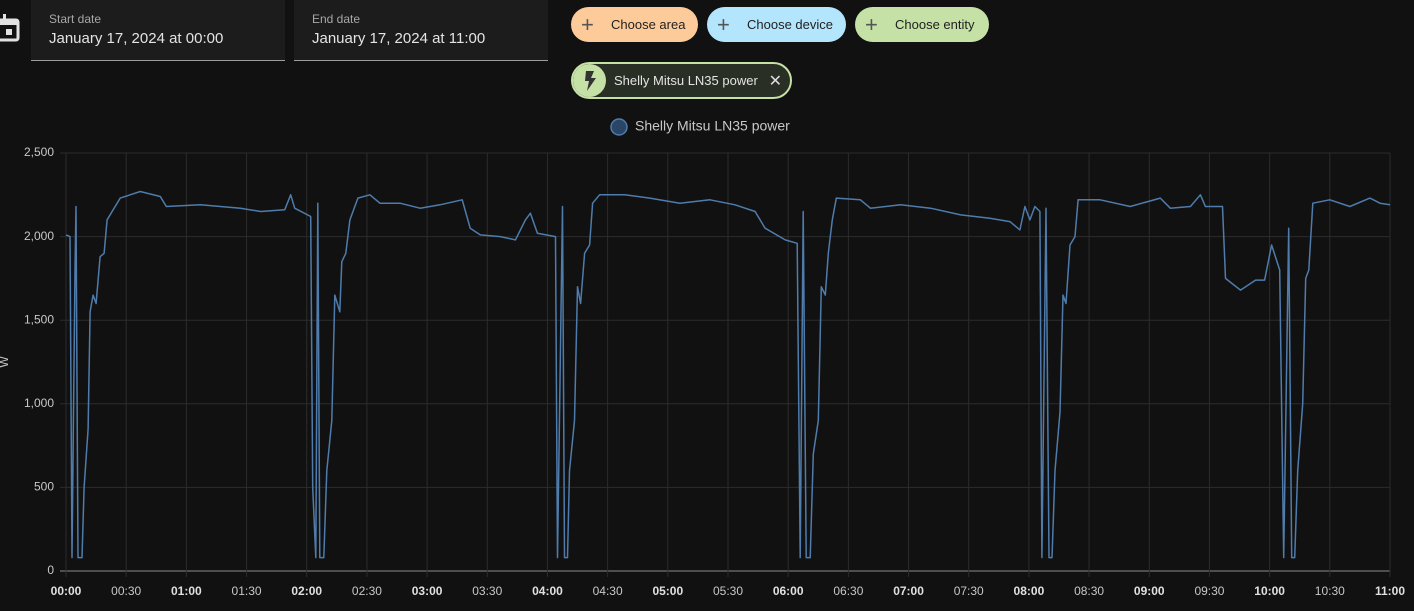  I want to click on entity-label: Shelly Mitsu LN35 power, so click(686, 80).